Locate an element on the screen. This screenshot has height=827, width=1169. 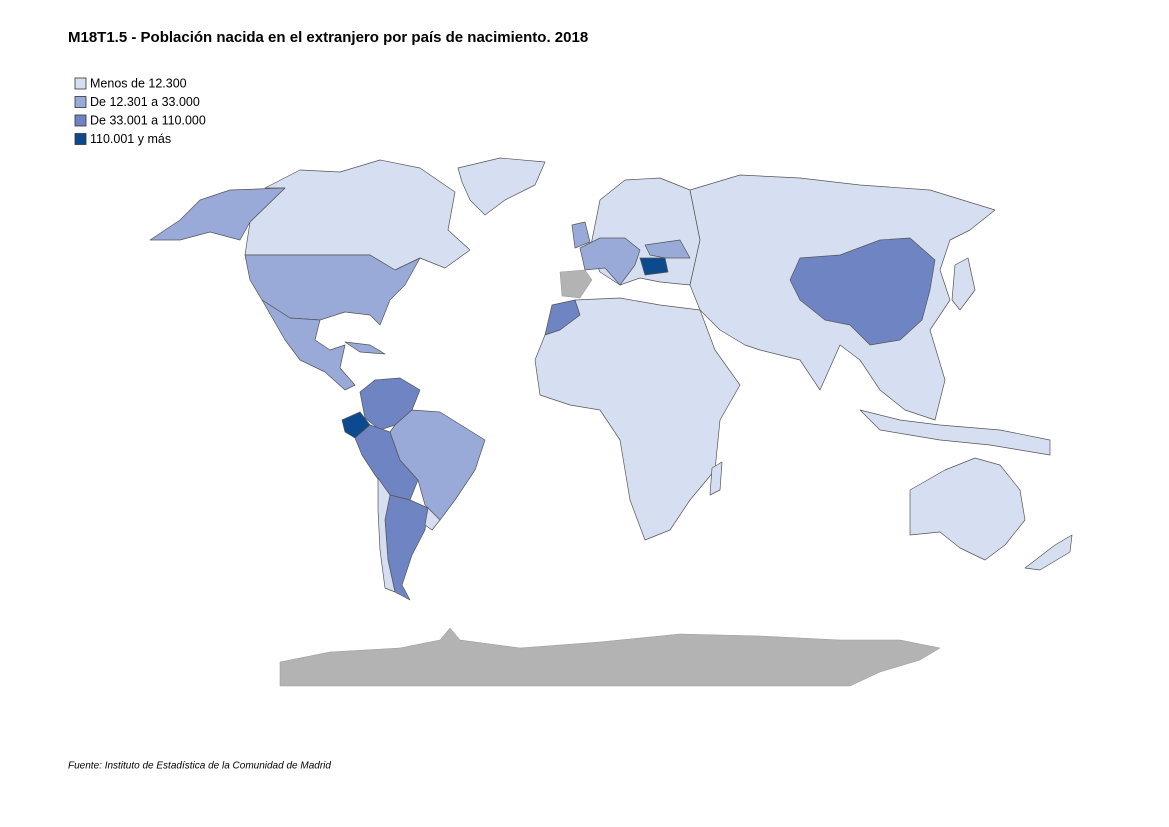
legend-label: Menos de 12.300 is located at coordinates (138, 83).